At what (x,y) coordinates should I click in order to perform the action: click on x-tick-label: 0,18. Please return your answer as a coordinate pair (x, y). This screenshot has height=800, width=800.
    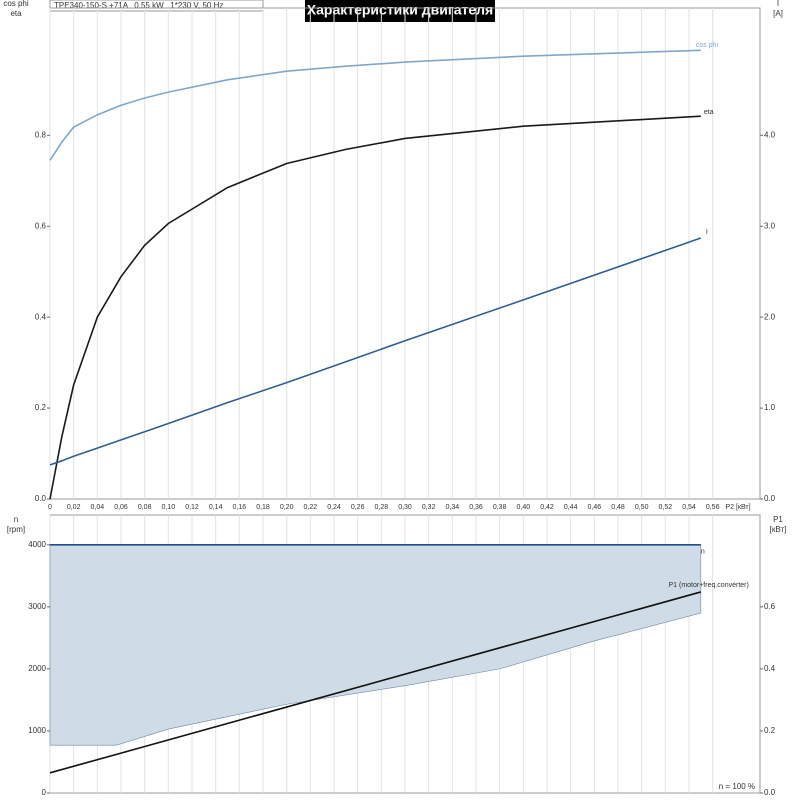
    Looking at the image, I should click on (263, 507).